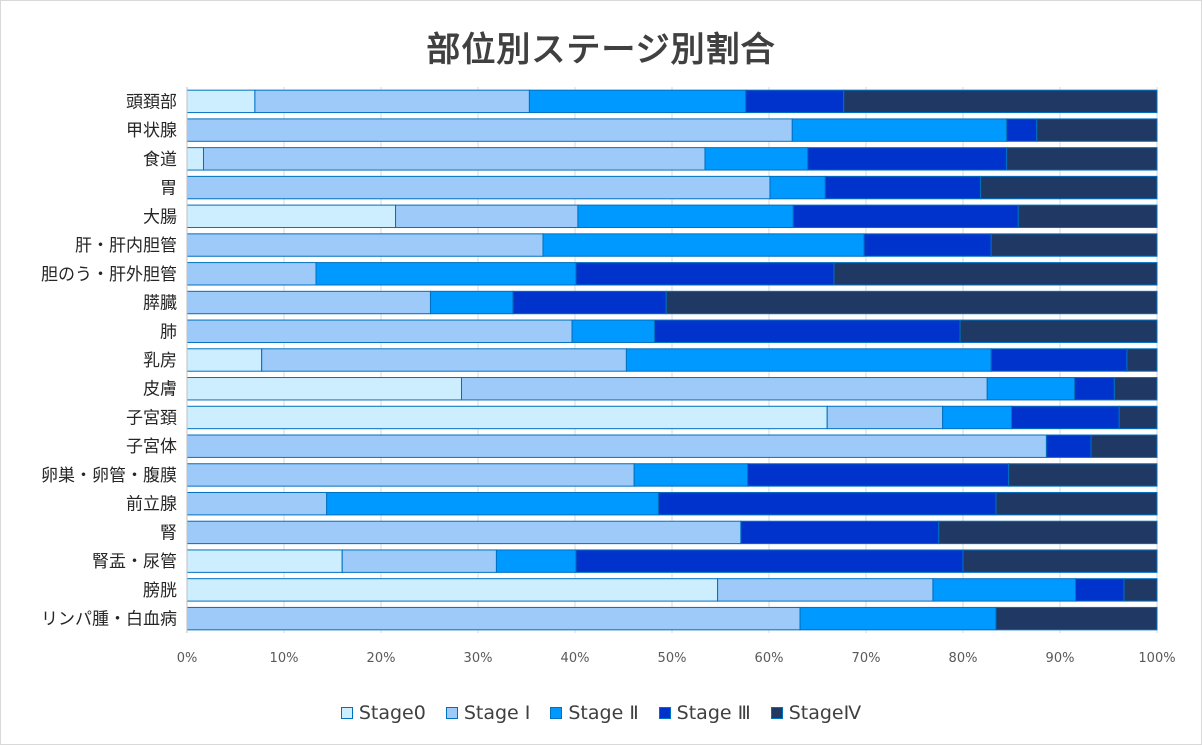  I want to click on x-tick-label: 40%, so click(575, 658).